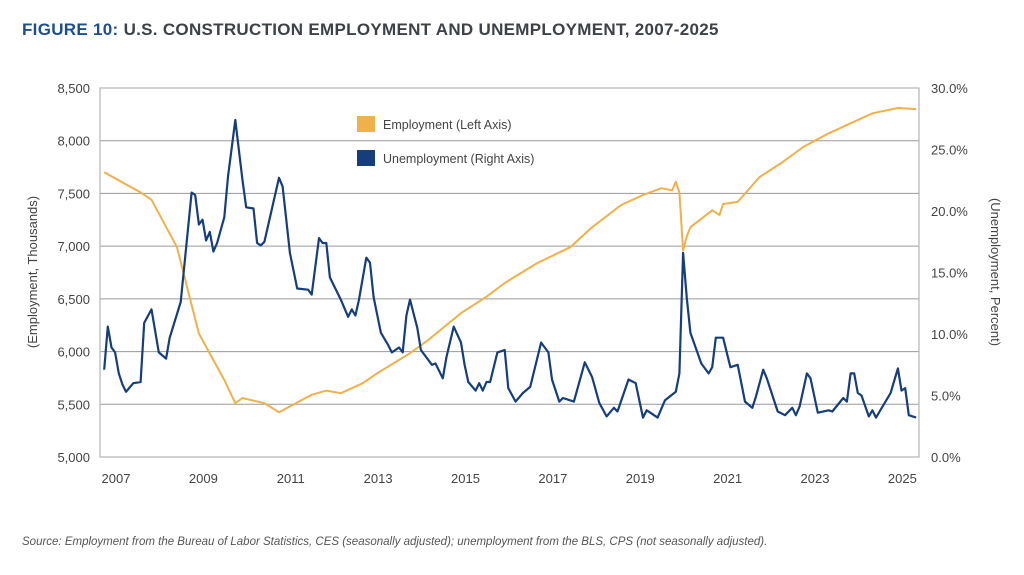 Image resolution: width=1024 pixels, height=575 pixels. What do you see at coordinates (447, 125) in the screenshot?
I see `legend-label-employment: Employment (Left Axis)` at bounding box center [447, 125].